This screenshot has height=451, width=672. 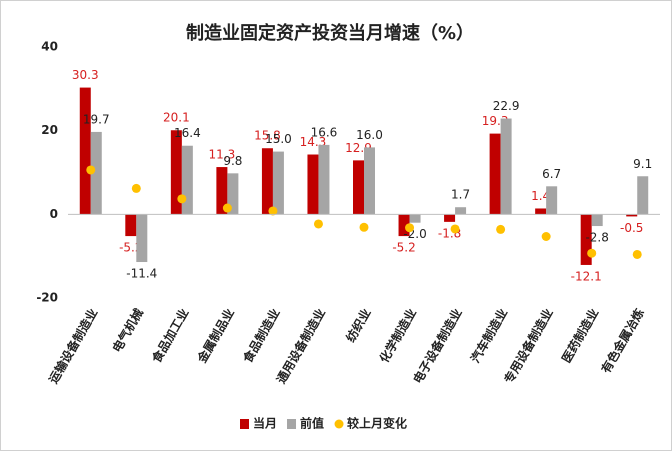 I want to click on data-label: 1.4, so click(x=540, y=196).